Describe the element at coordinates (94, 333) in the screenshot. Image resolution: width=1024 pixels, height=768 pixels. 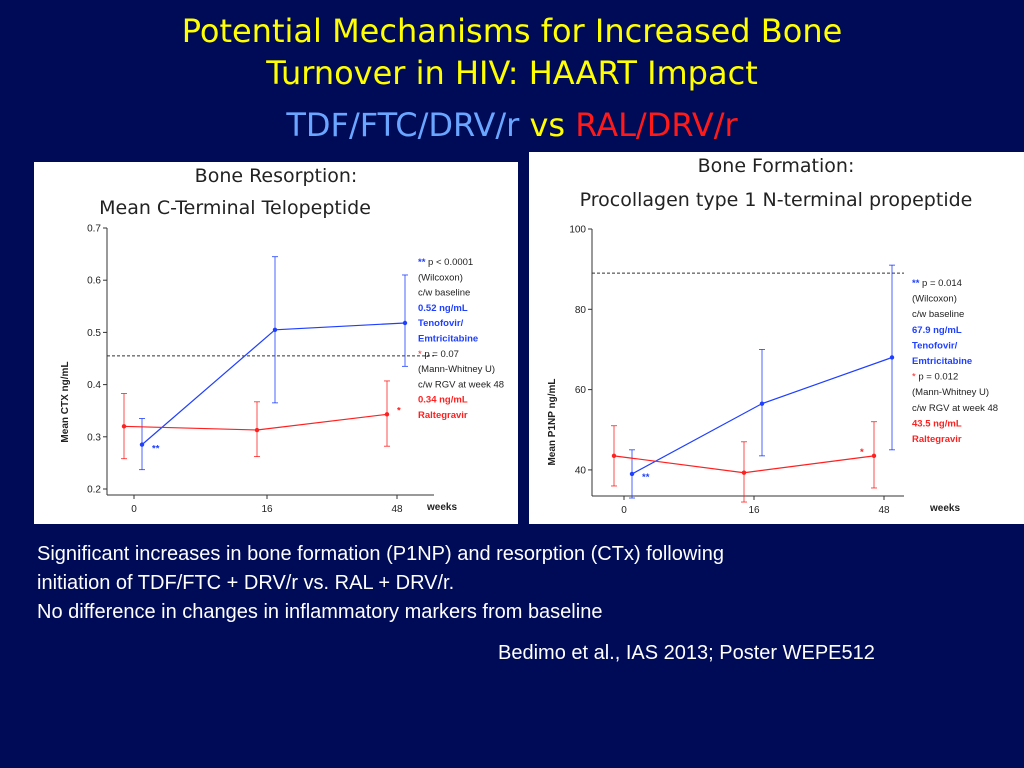
I see `y-tick-label: 0.5` at that location.